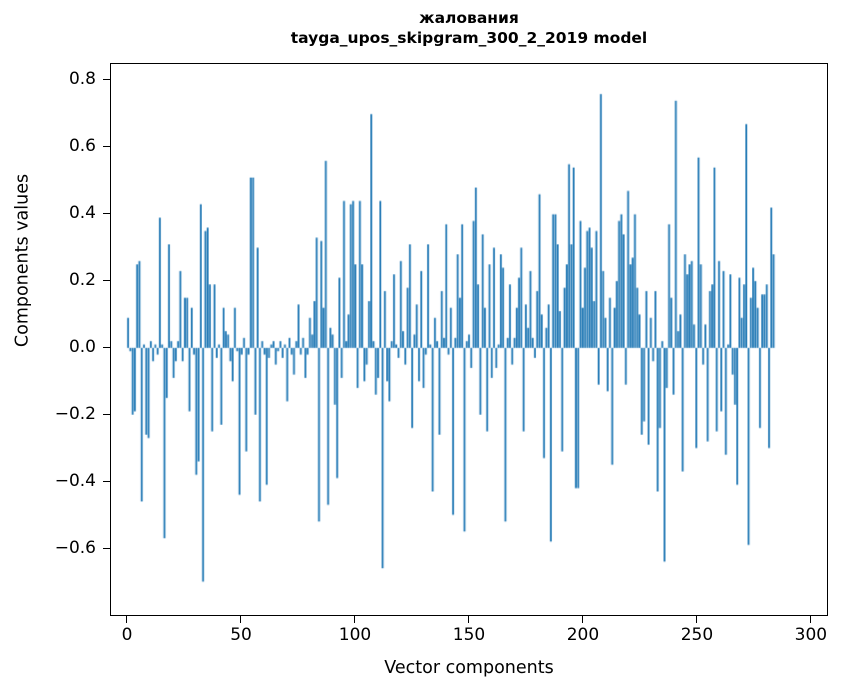 The height and width of the screenshot is (696, 867). I want to click on x-tick-label: 100, so click(355, 635).